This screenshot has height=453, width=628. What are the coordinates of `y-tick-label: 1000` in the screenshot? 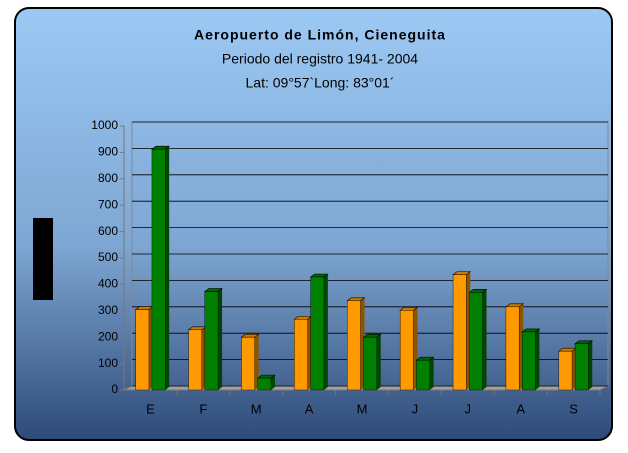 It's located at (104, 125).